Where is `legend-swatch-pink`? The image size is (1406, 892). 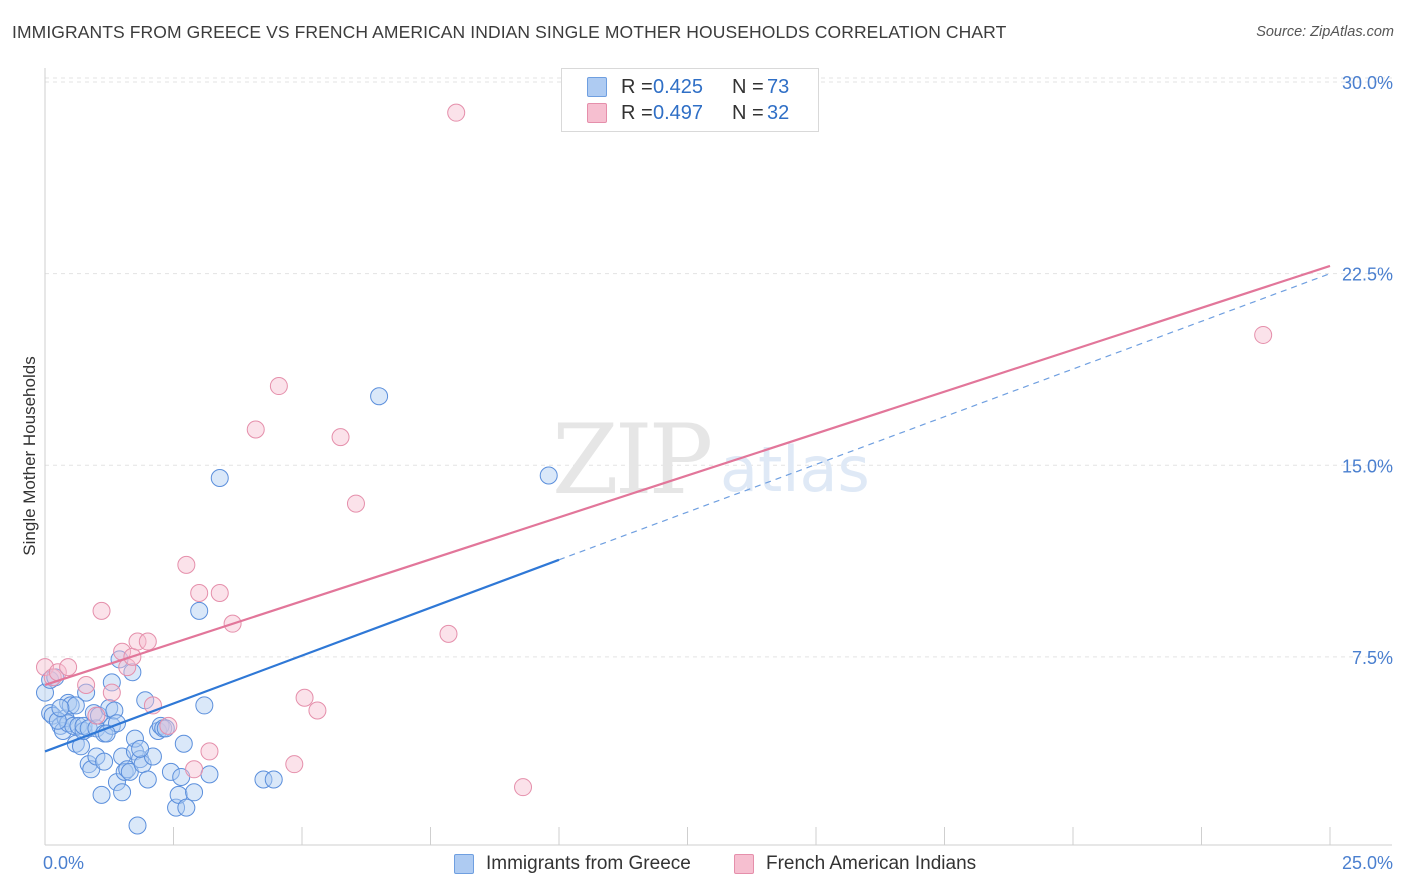 legend-swatch-pink is located at coordinates (597, 113).